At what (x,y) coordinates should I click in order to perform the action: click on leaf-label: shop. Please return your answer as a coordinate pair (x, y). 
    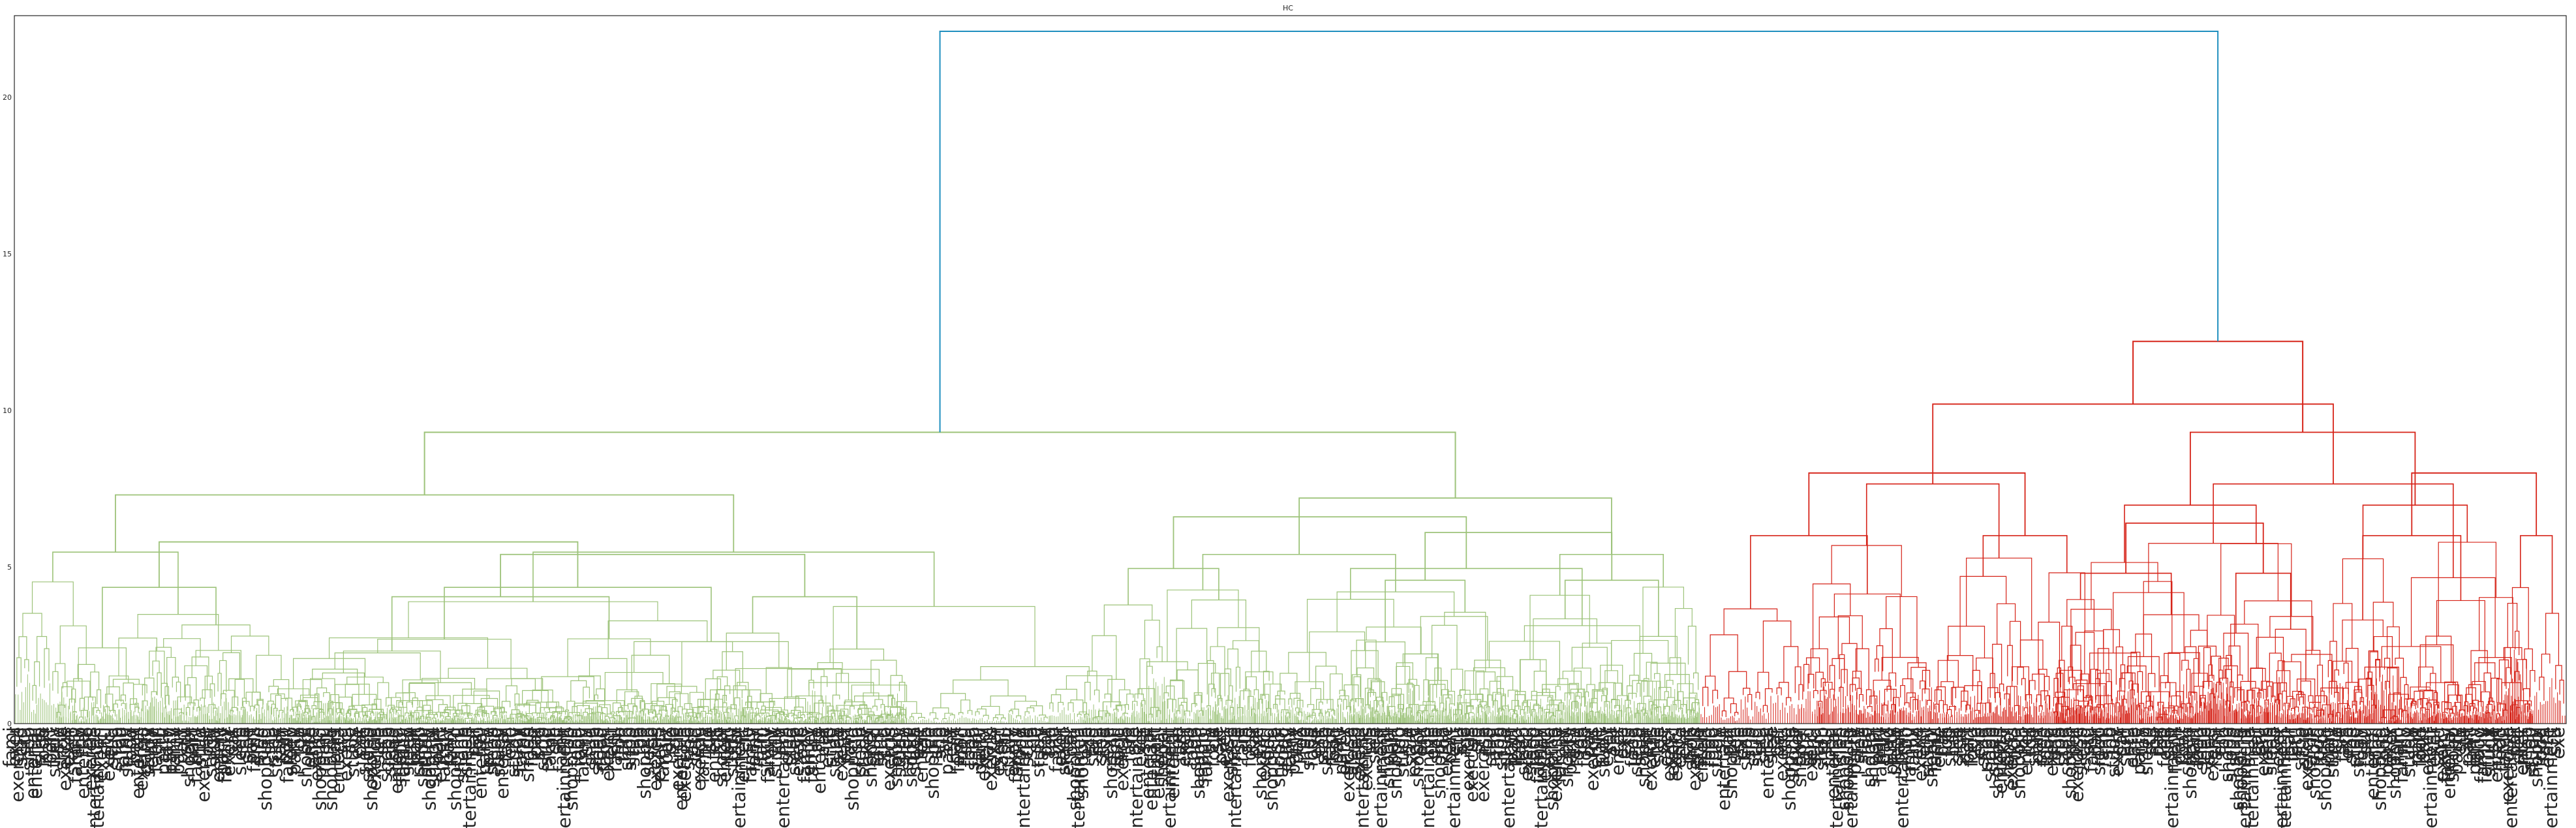
    Looking at the image, I should click on (1501, 749).